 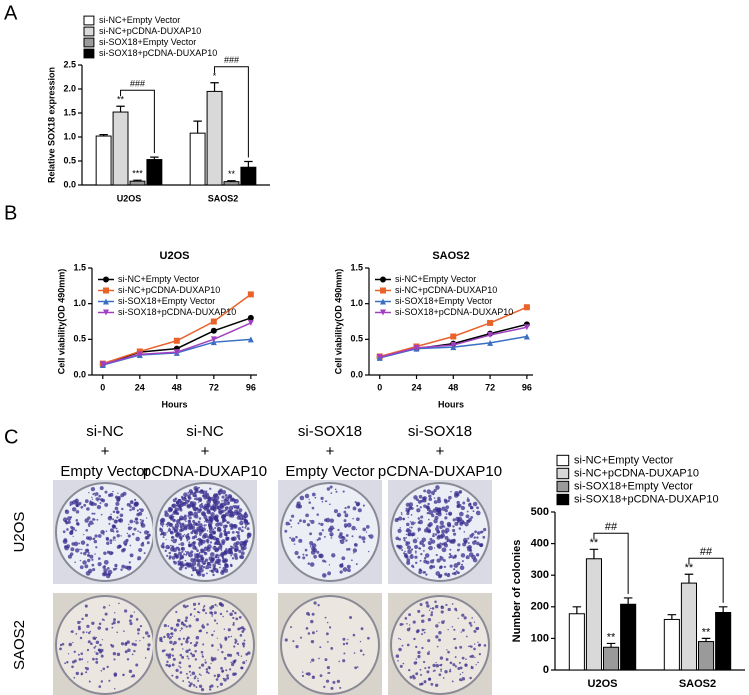 What do you see at coordinates (577, 610) in the screenshot?
I see `error-bar` at bounding box center [577, 610].